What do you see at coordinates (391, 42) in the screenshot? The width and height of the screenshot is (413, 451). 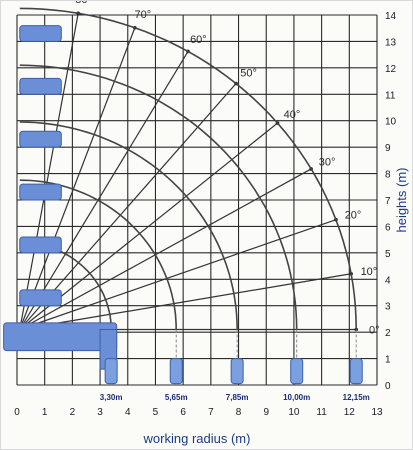 I see `y-tick-label: 13` at bounding box center [391, 42].